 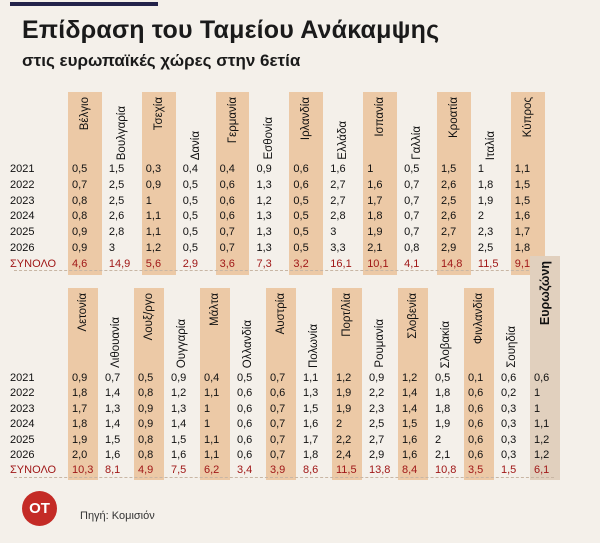 I want to click on country-label: Σλοβενία, so click(x=413, y=316).